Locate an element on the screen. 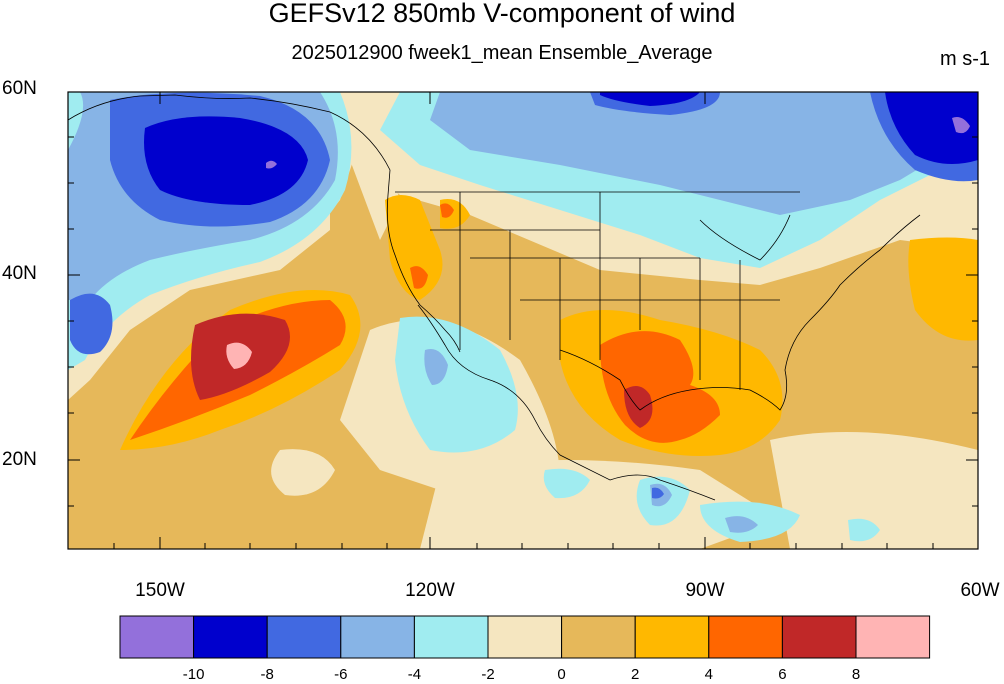 Image resolution: width=1004 pixels, height=684 pixels. lon-label-150w: 150W is located at coordinates (160, 590).